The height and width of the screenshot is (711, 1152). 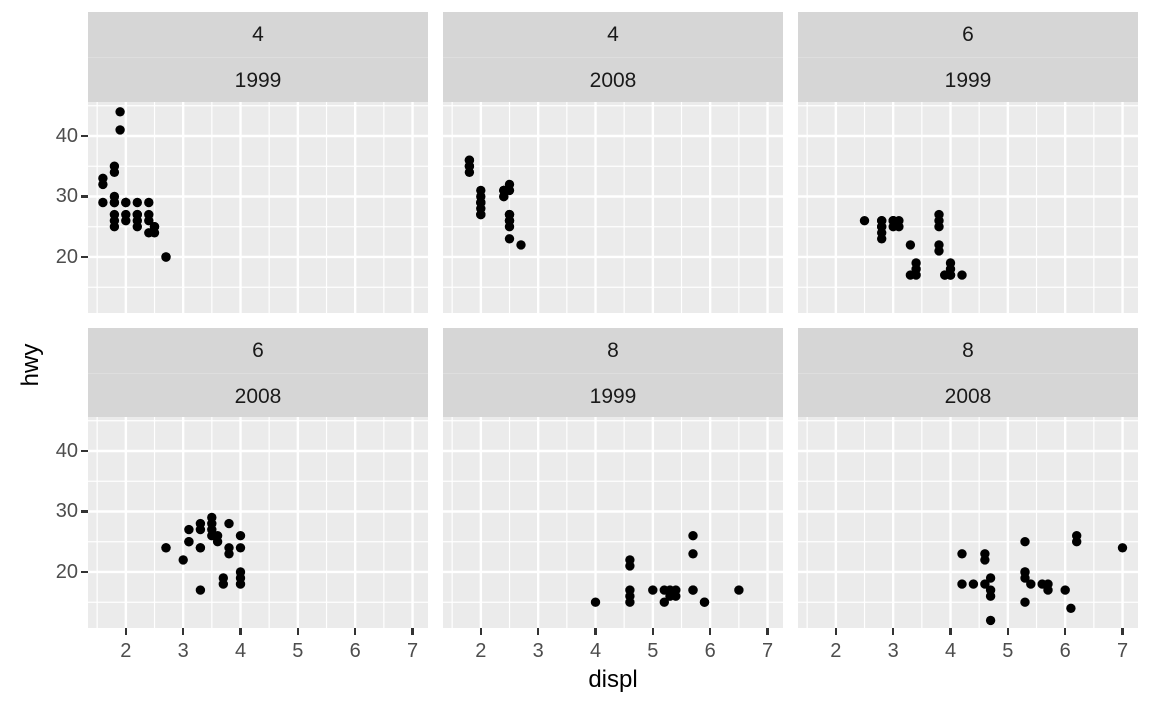 What do you see at coordinates (613, 350) in the screenshot?
I see `facet-strip-cyl-8-1999: 8` at bounding box center [613, 350].